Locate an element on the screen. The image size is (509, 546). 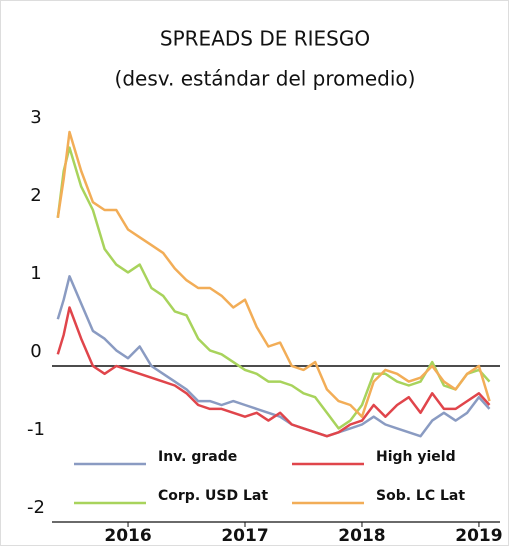
y-tick-label: 3 is located at coordinates (35, 117).